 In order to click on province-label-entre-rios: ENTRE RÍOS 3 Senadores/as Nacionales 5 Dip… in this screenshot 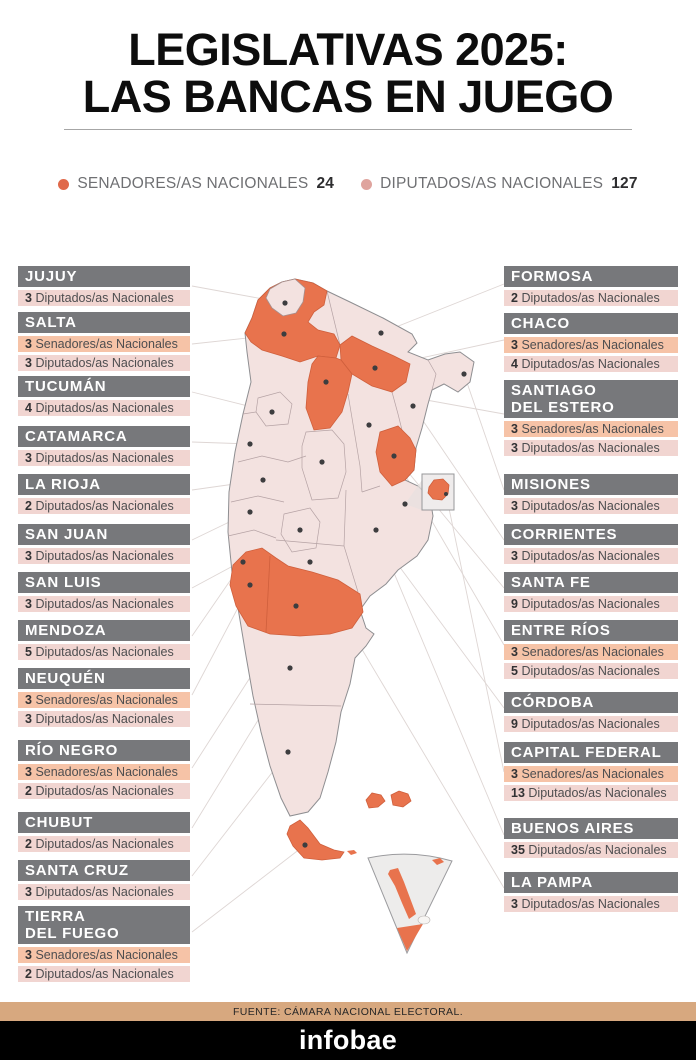, I will do `click(591, 649)`.